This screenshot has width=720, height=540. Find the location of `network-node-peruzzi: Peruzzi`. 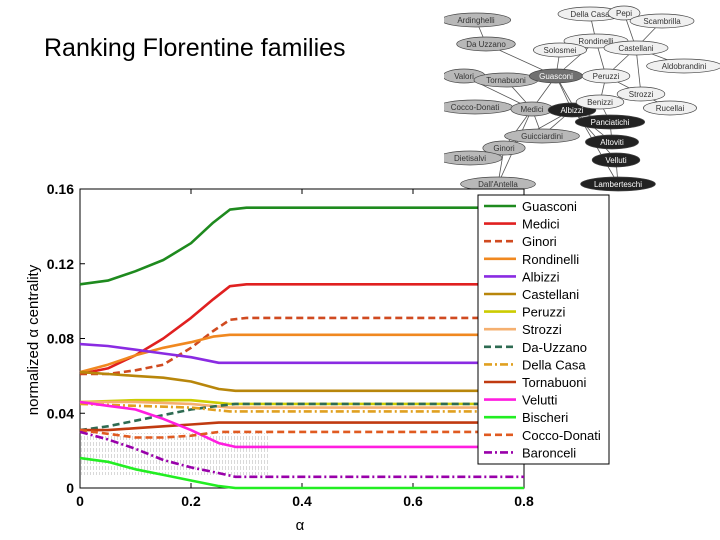

network-node-peruzzi: Peruzzi is located at coordinates (606, 76).